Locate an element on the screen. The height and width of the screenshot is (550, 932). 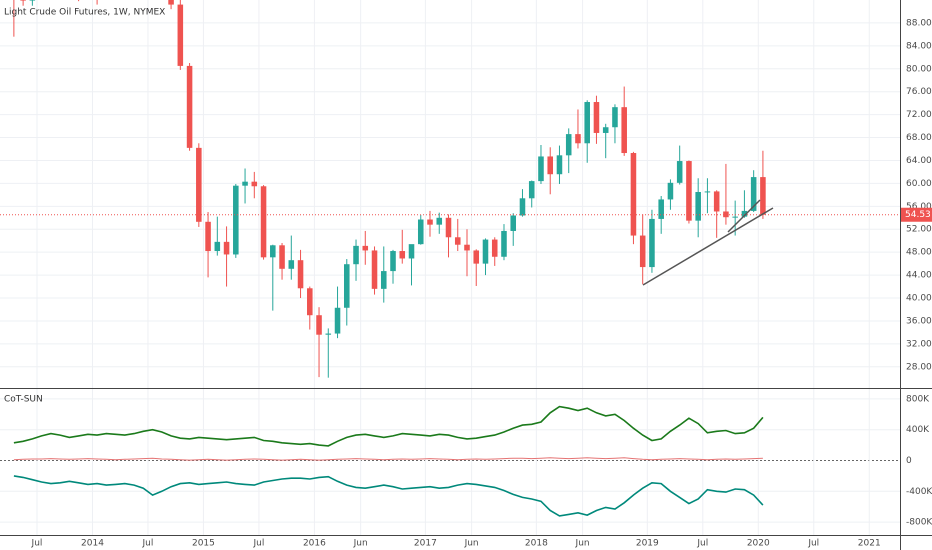
last-price-box is located at coordinates (916, 214).